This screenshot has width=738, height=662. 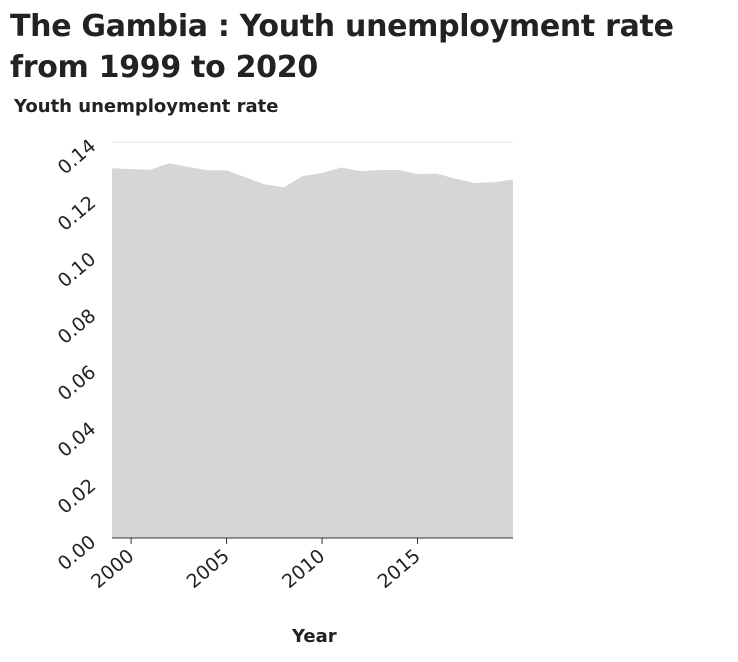 I want to click on y-tick-label: 0.10, so click(x=77, y=270).